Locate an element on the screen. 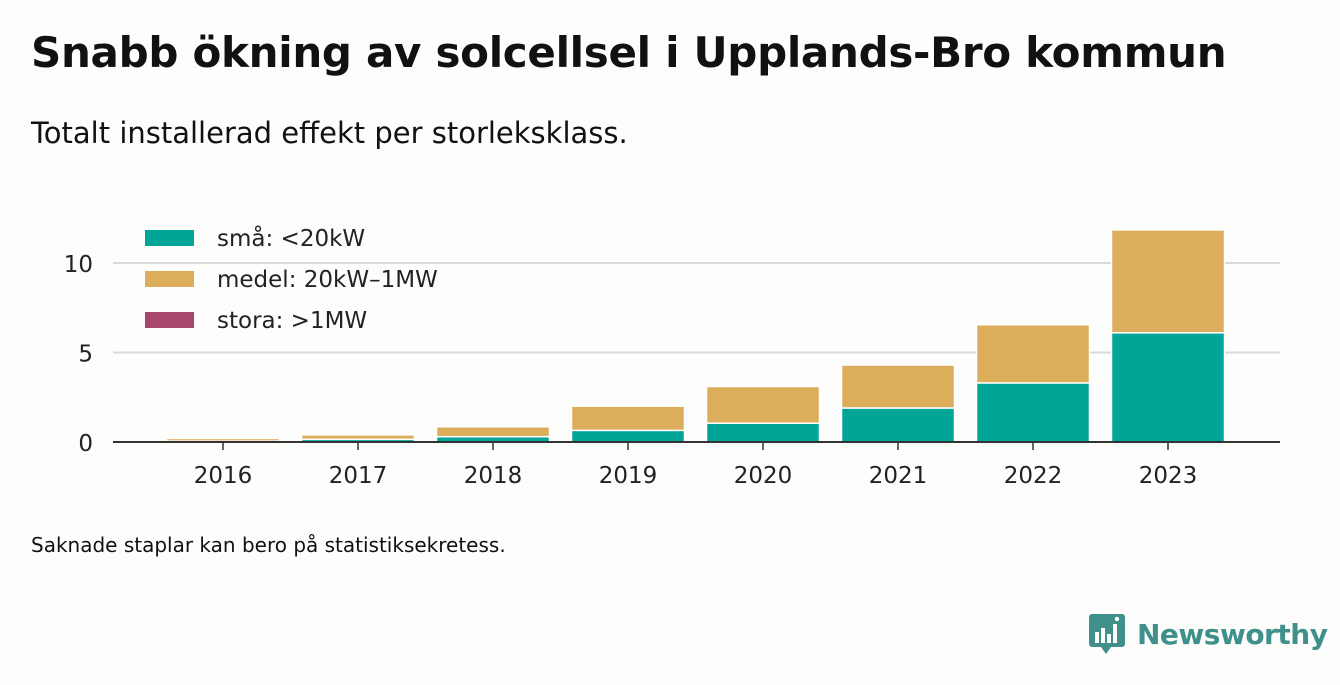  brand-logo: Newsworthy is located at coordinates (1208, 634).